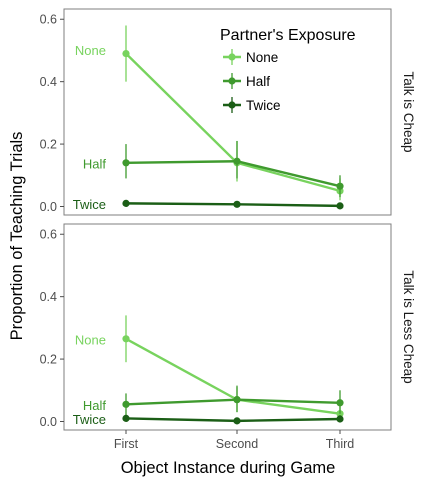  I want to click on x-tick-label: Second, so click(237, 444).